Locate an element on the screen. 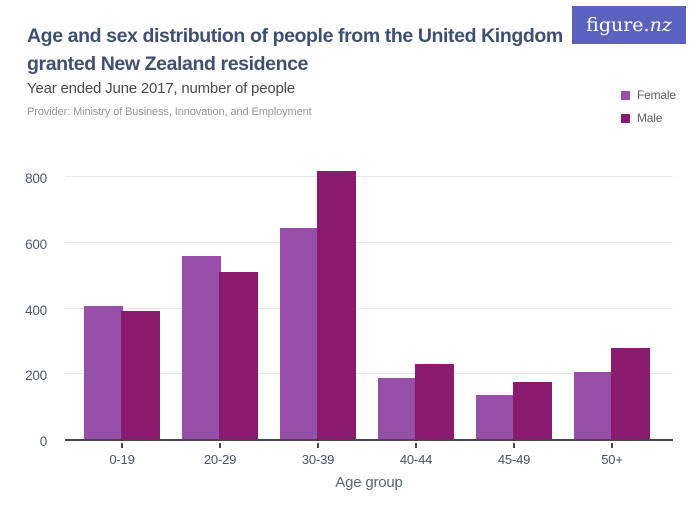 The height and width of the screenshot is (525, 700). x-tick-label-45-49: 45-49 is located at coordinates (514, 459).